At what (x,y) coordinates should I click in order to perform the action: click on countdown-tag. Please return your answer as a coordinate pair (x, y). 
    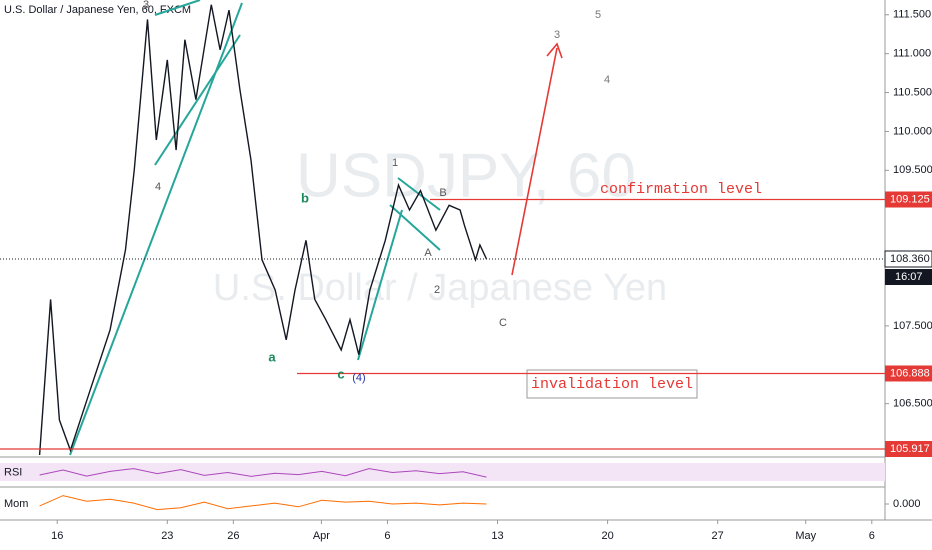
    Looking at the image, I should click on (908, 277).